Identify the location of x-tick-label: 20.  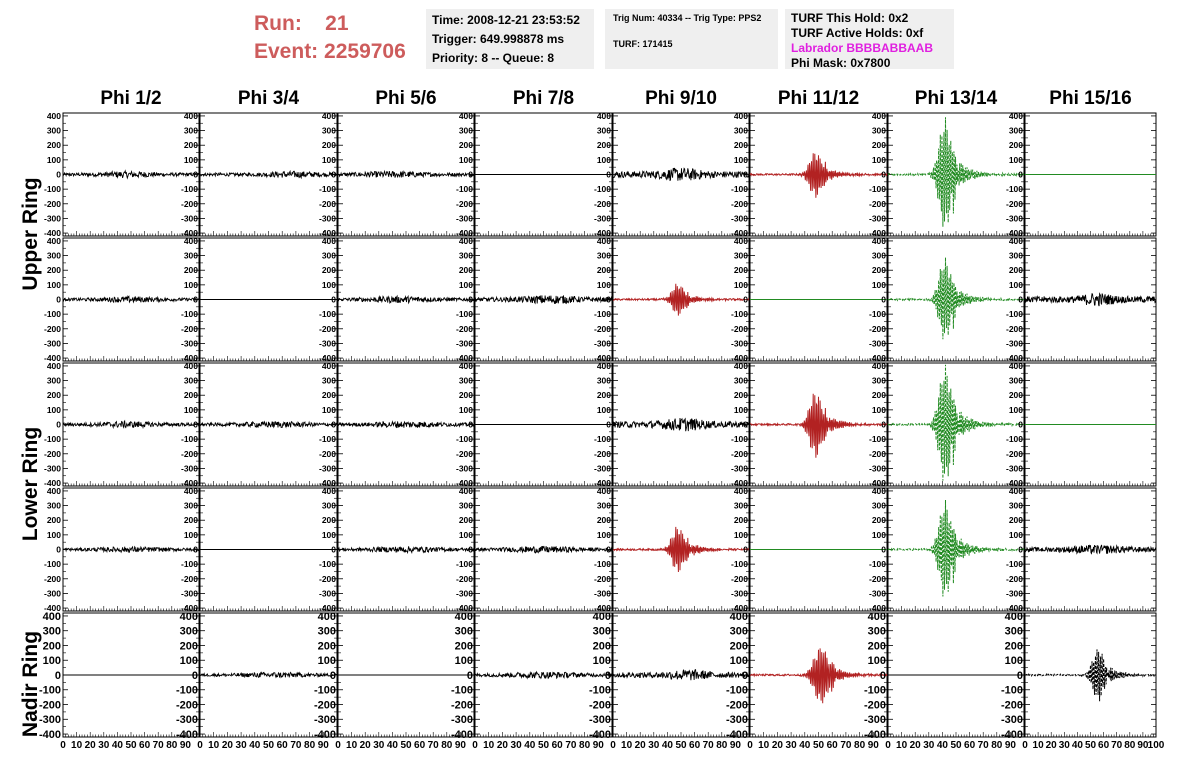
(503, 745).